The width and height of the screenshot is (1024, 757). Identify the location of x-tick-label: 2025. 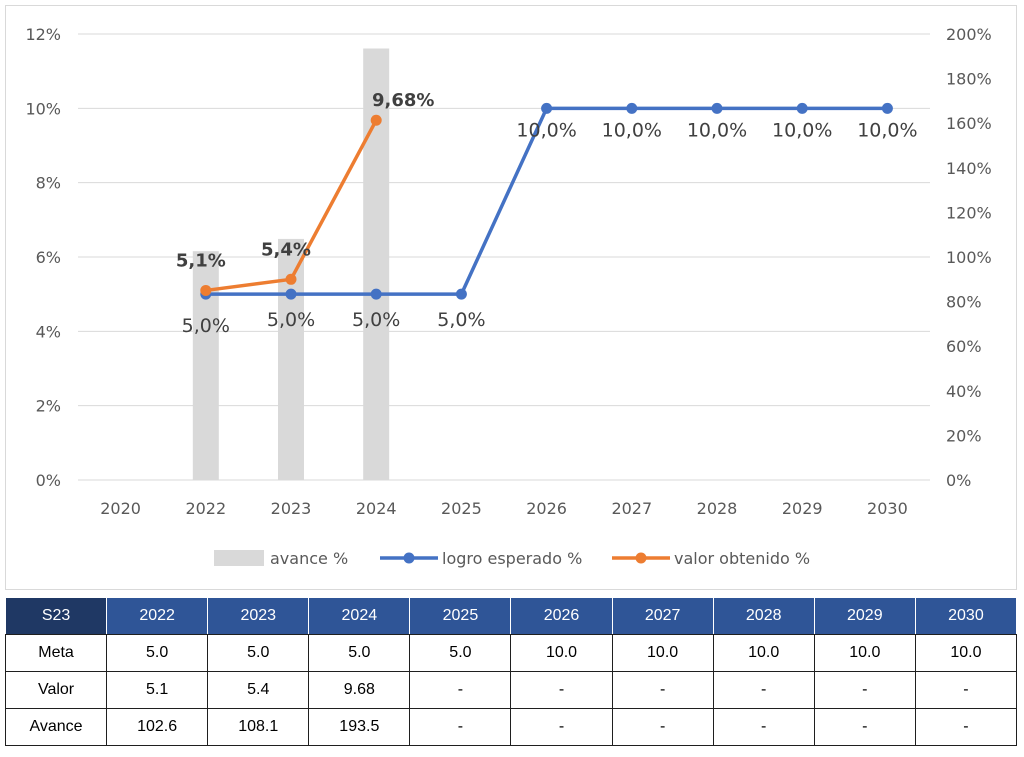
(461, 508).